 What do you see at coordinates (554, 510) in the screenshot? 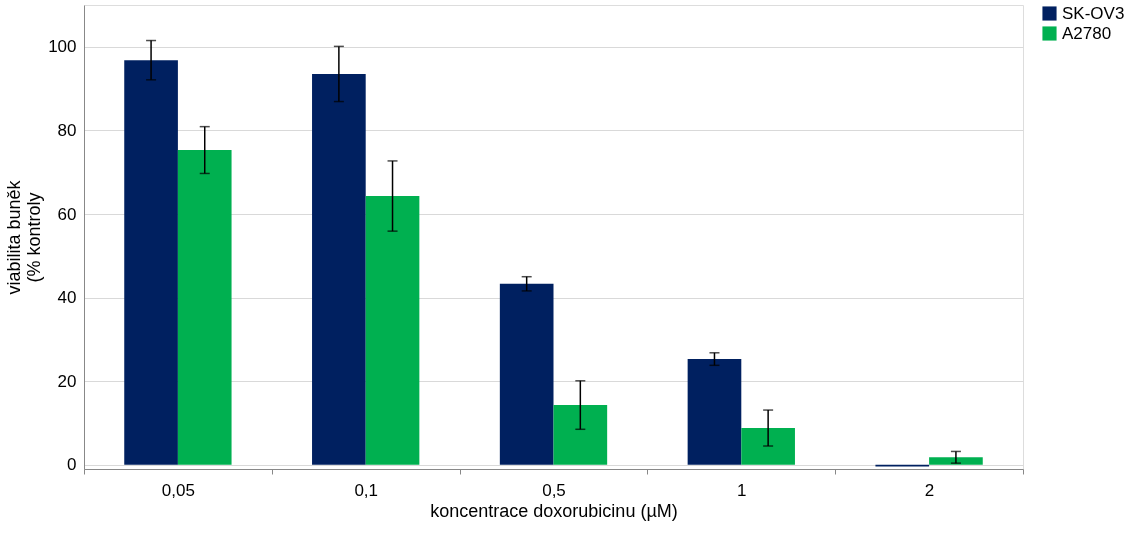
I see `x-axis-title: koncentrace doxorubicinu (µM)` at bounding box center [554, 510].